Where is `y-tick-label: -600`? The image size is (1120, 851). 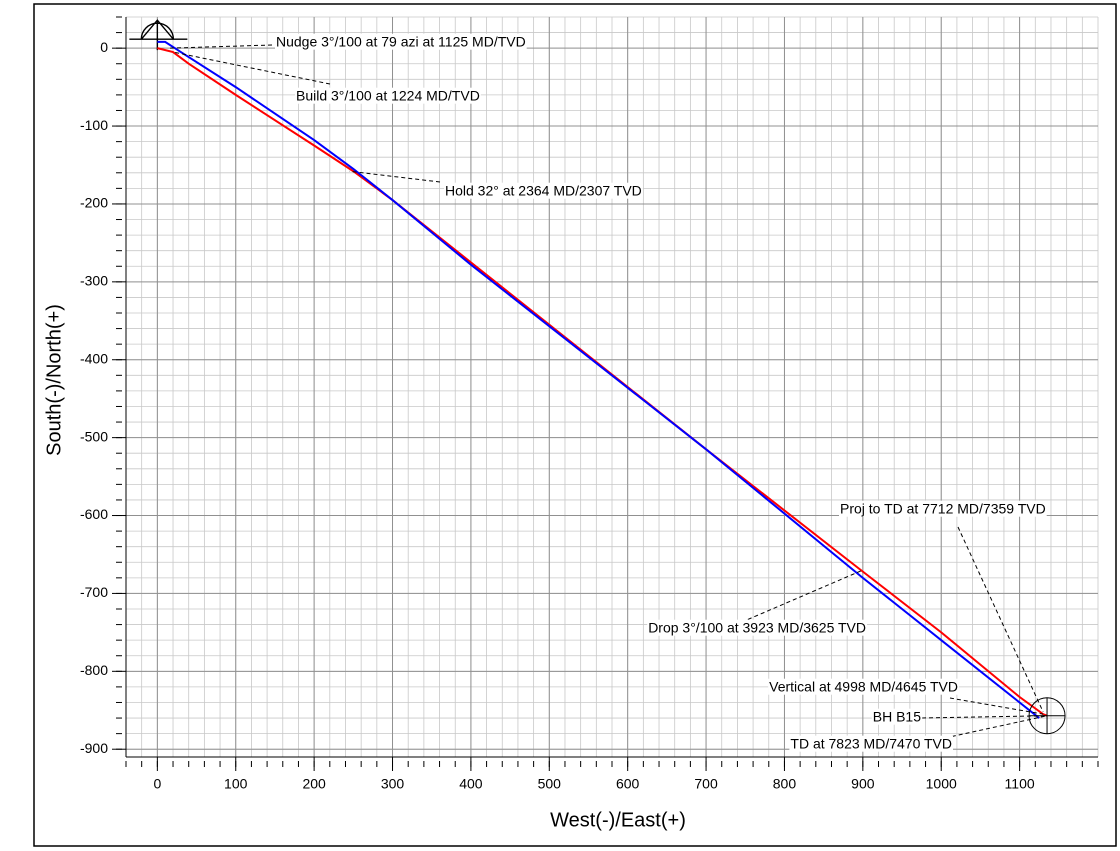 y-tick-label: -600 is located at coordinates (94, 514).